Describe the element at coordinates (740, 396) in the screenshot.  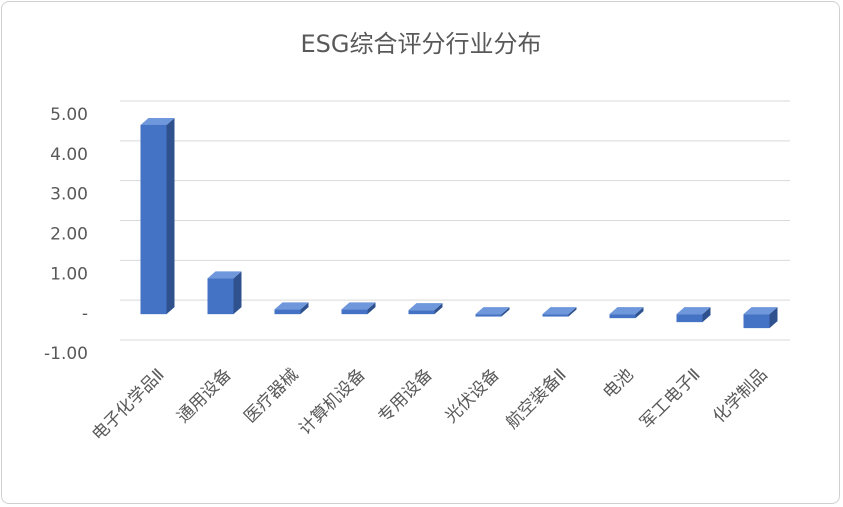
I see `x-tick-label: 化学制品` at that location.